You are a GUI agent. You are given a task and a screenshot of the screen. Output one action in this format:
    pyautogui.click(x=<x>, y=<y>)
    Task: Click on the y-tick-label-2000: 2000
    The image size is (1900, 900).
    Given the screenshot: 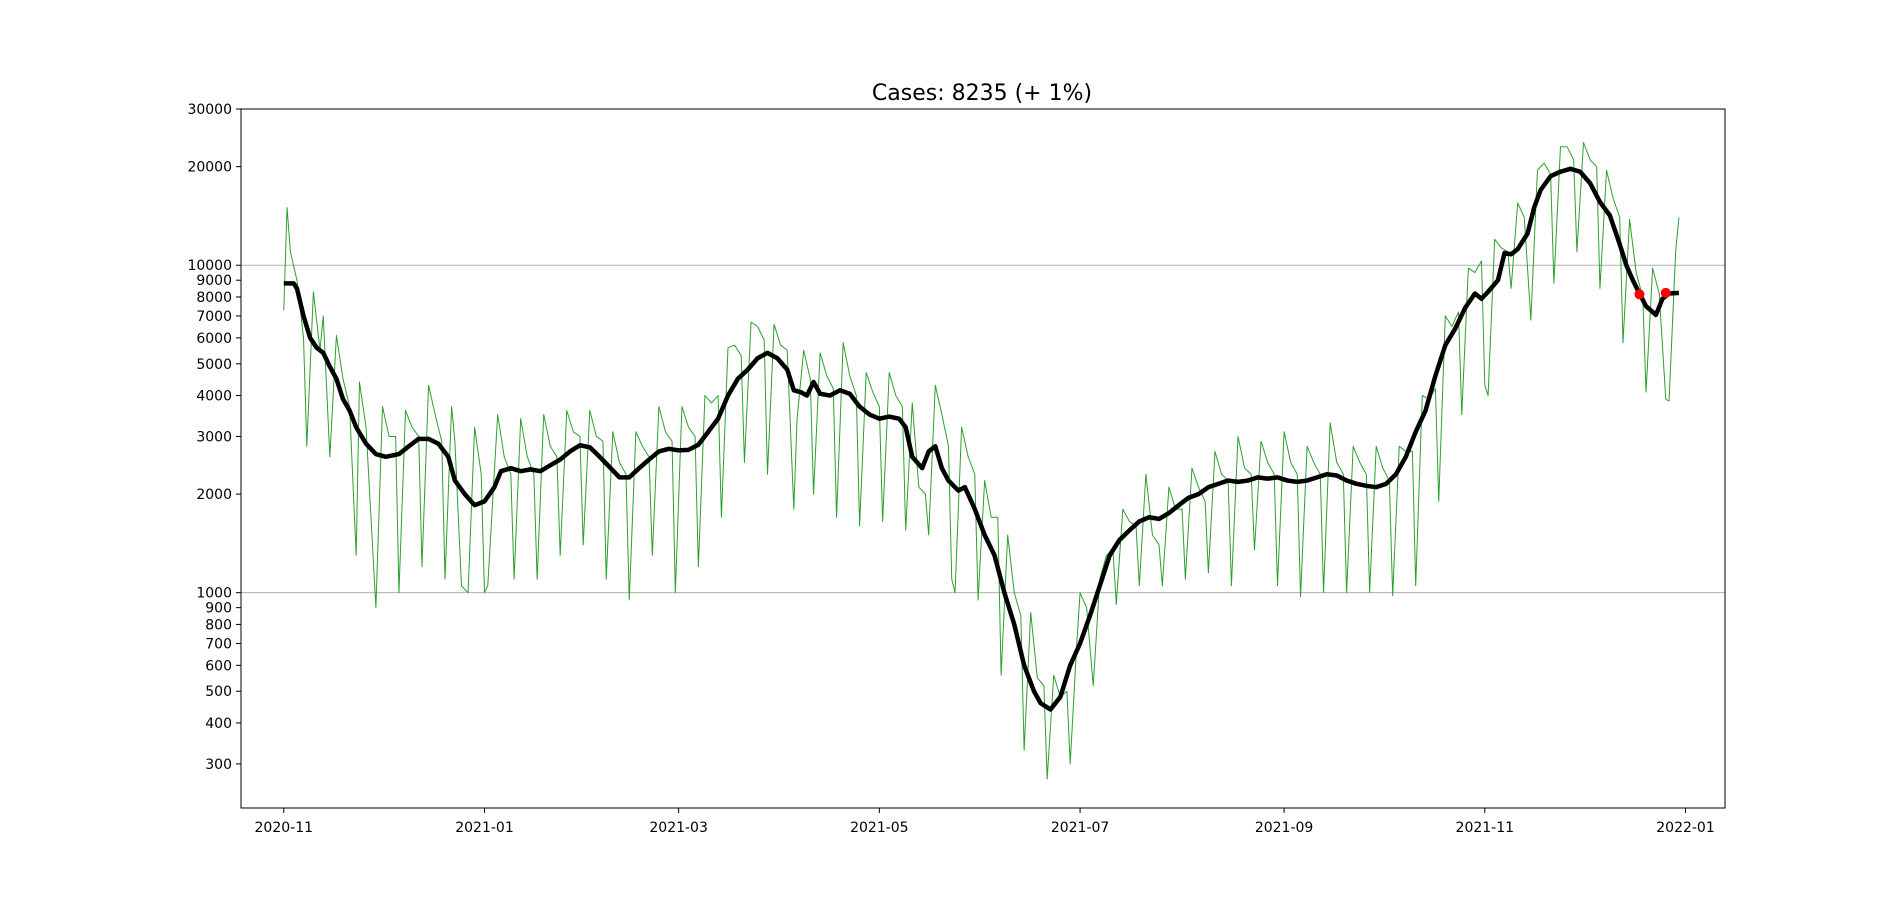 What is the action you would take?
    pyautogui.click(x=214, y=495)
    